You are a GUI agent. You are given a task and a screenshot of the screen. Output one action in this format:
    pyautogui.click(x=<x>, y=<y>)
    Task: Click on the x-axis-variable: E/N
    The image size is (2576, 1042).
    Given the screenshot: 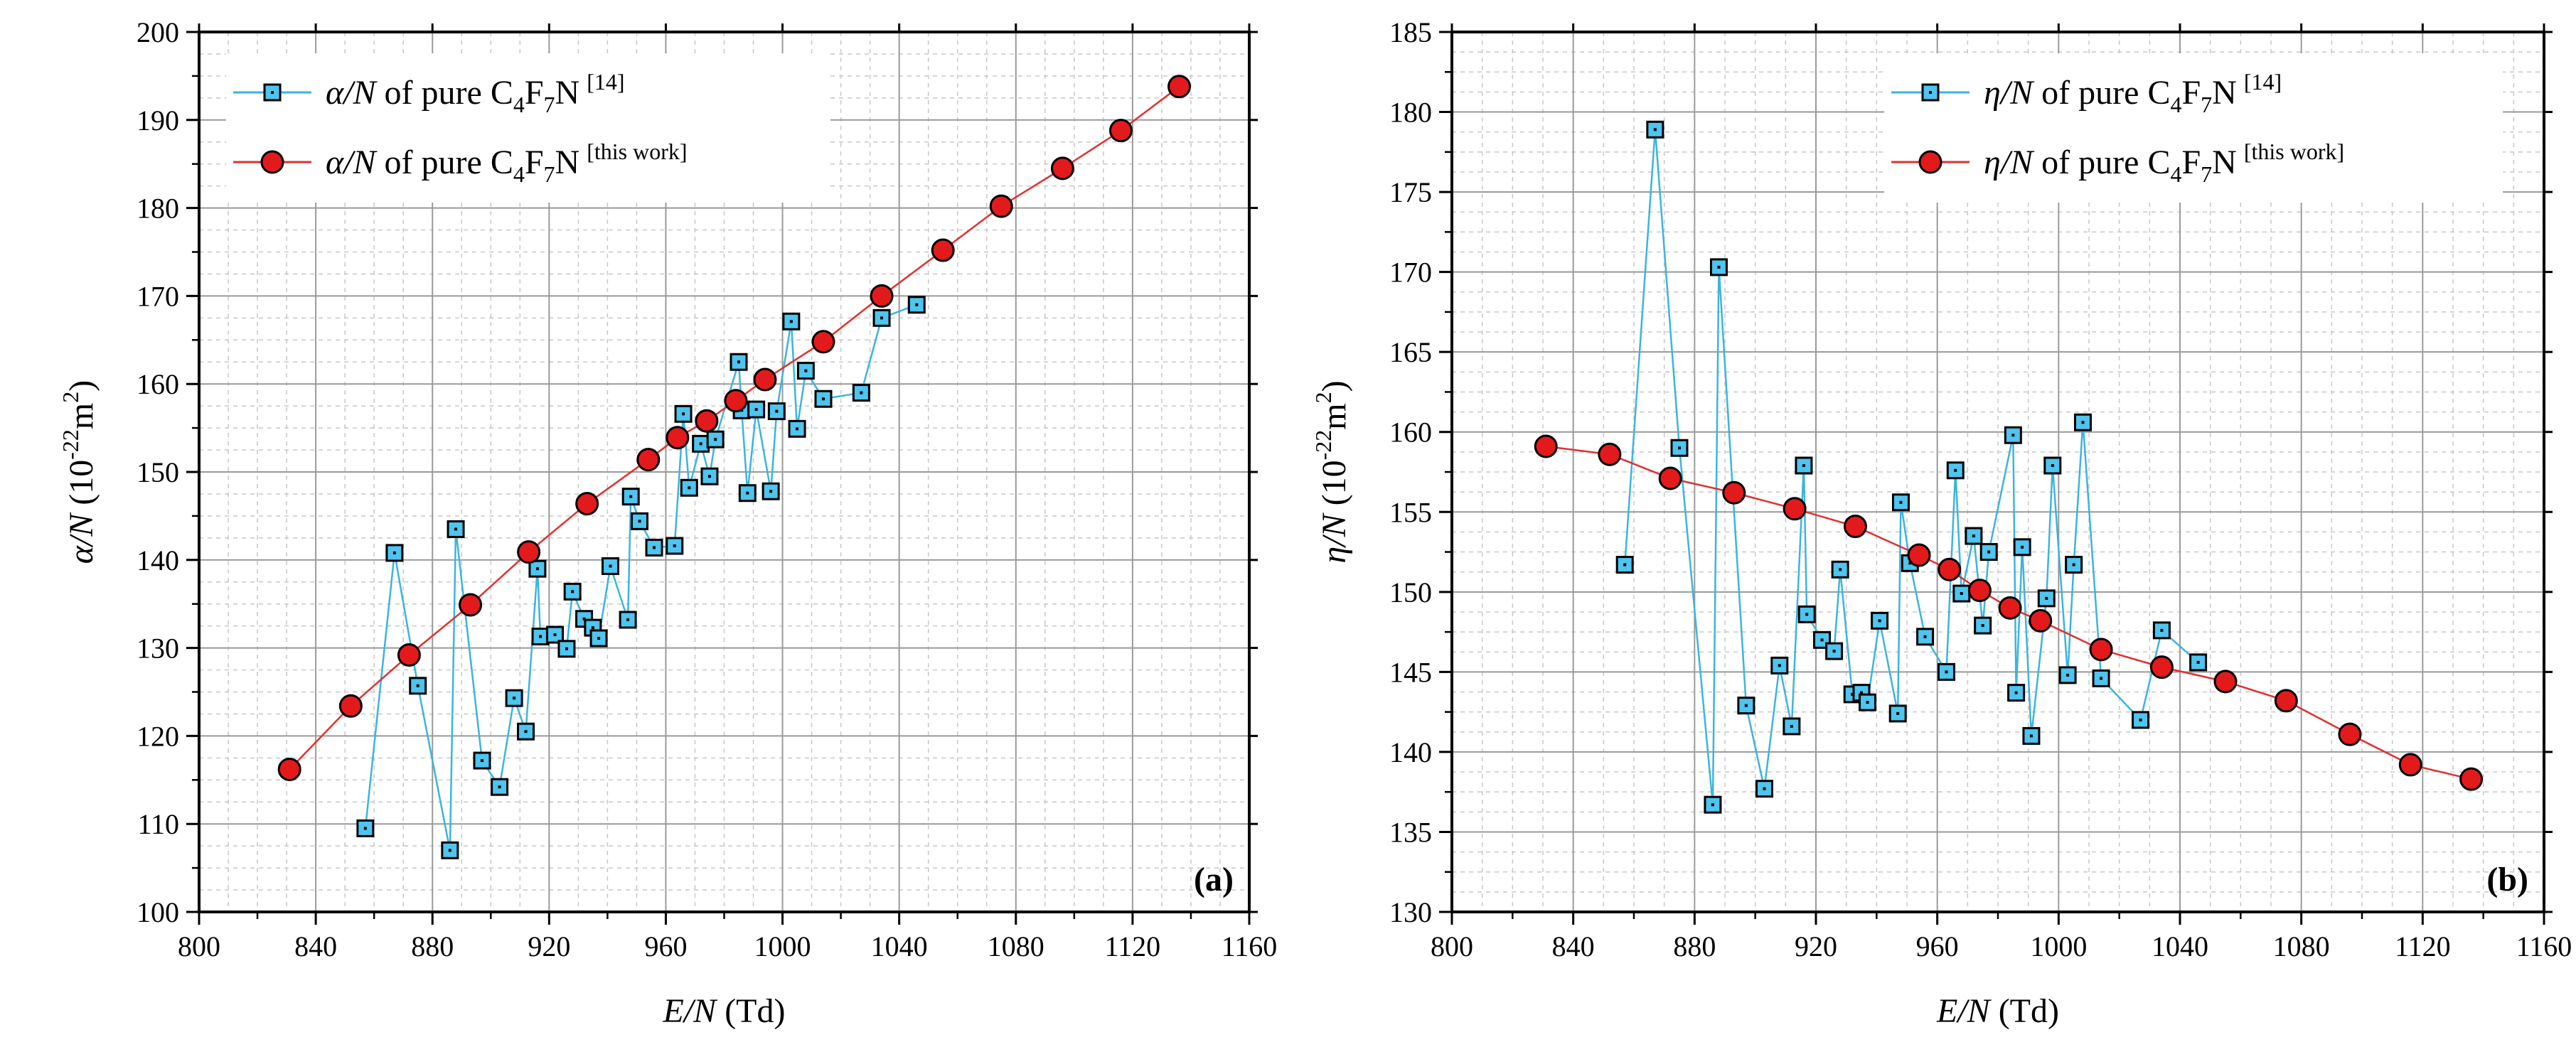 What is the action you would take?
    pyautogui.click(x=1964, y=1011)
    